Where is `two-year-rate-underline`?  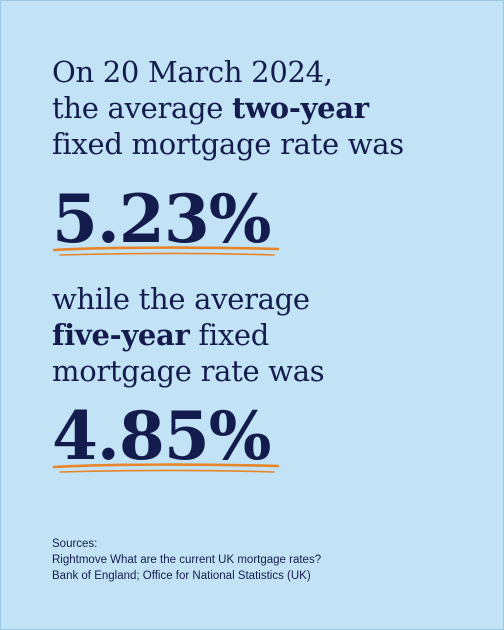
two-year-rate-underline is located at coordinates (166, 251).